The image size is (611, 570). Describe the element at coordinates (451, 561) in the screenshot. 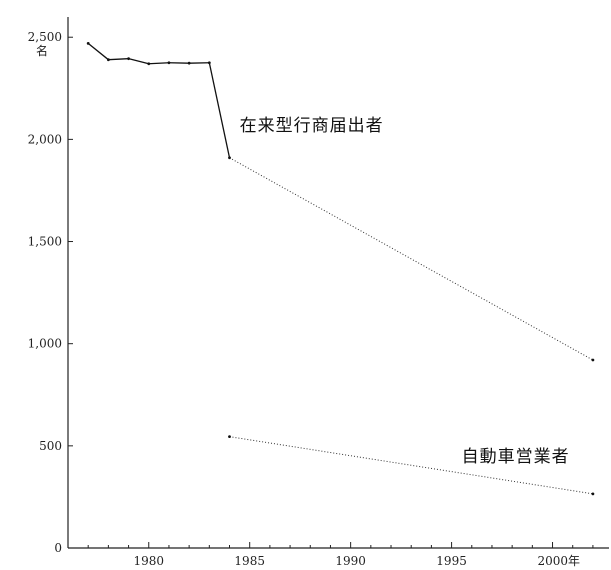

I see `x-tick-label: 1995` at that location.